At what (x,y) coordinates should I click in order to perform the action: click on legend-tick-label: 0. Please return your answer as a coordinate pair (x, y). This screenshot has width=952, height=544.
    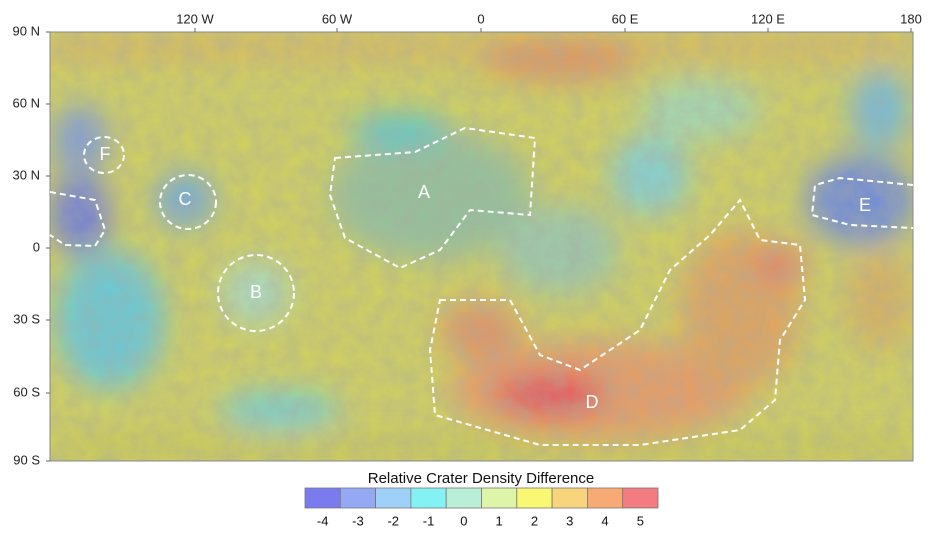
    Looking at the image, I should click on (463, 520).